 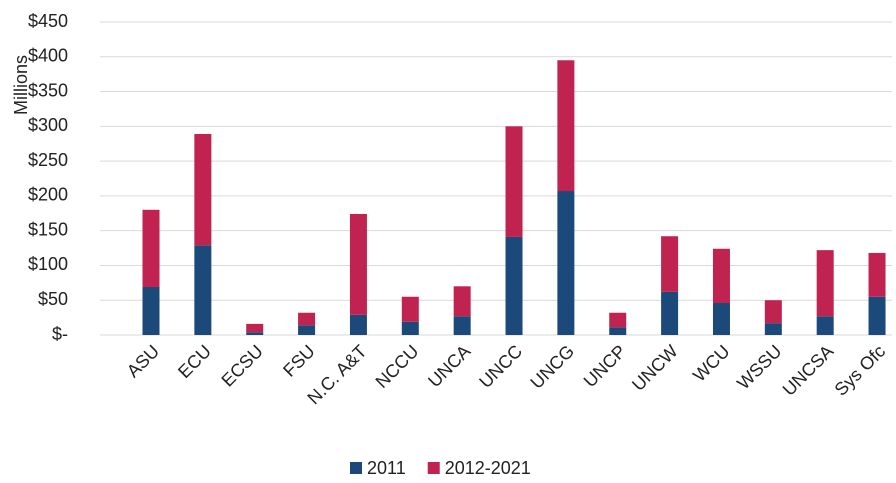 I want to click on y-tick-label: $300, so click(x=48, y=125).